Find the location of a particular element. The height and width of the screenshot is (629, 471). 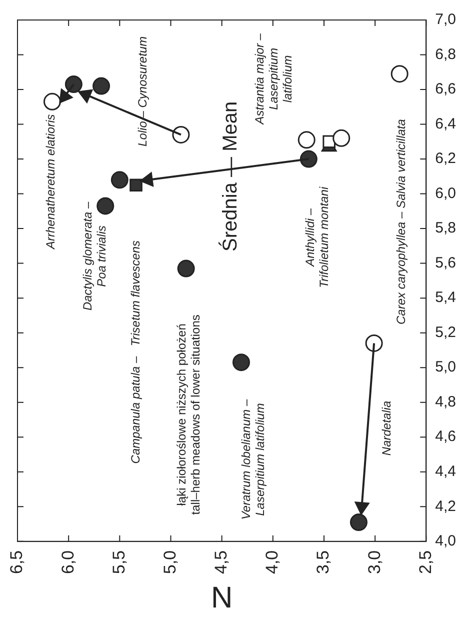

x-tick-label: 5,0 is located at coordinates (170, 562).